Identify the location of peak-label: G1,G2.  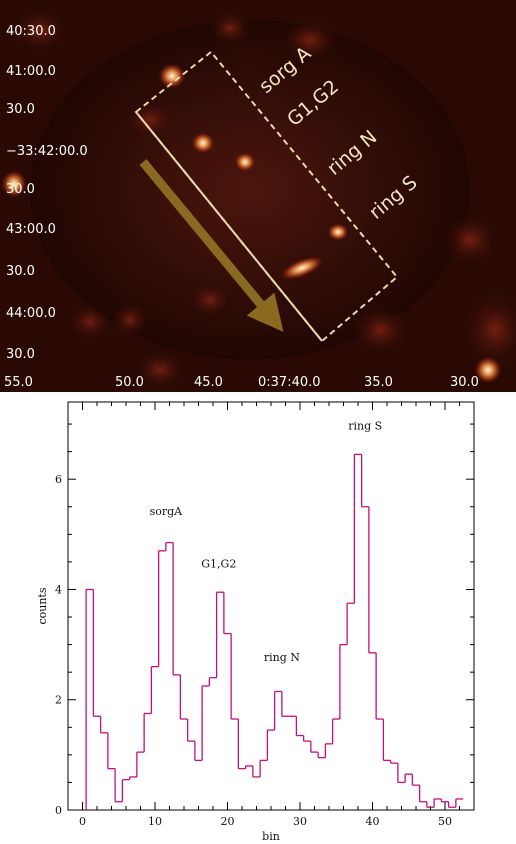
(218, 563).